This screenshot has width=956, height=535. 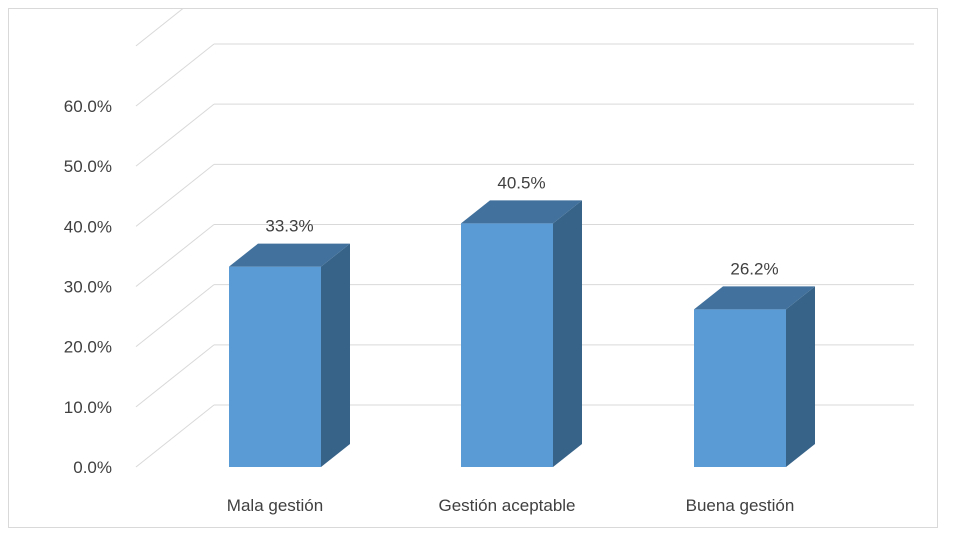 I want to click on y-tick-label-0: 0.0%, so click(x=92, y=467).